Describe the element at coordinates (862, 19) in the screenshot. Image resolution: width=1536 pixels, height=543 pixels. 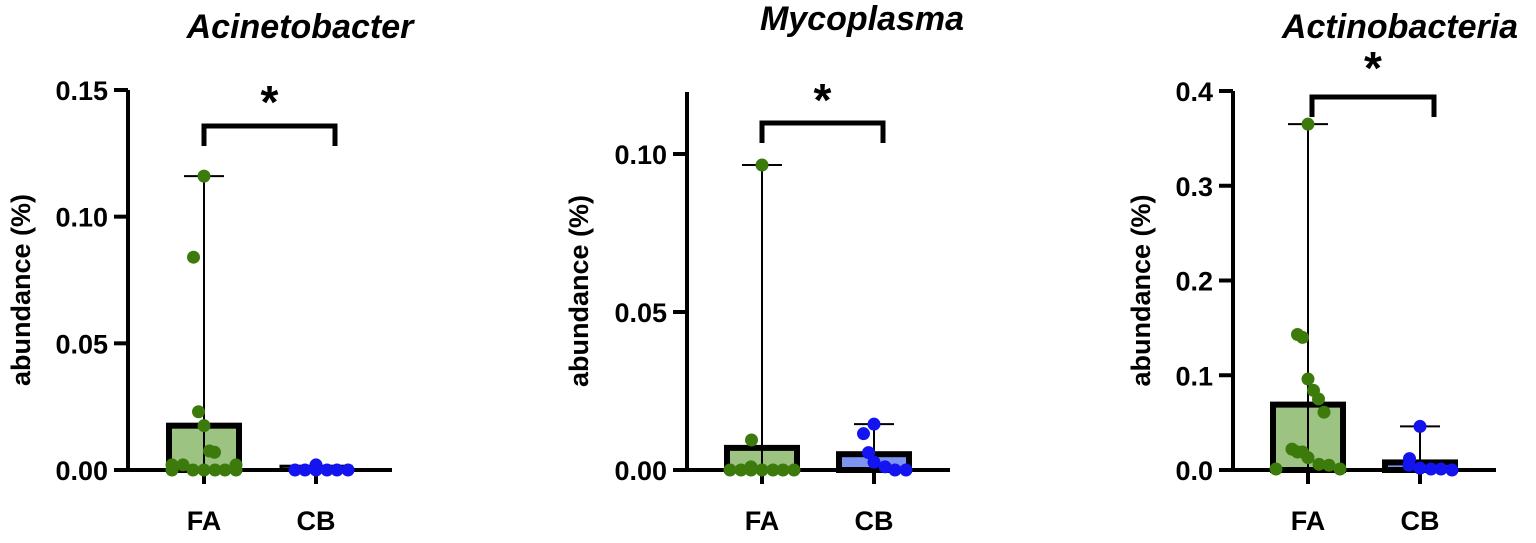
I see `chart-title: Mycoplasma` at that location.